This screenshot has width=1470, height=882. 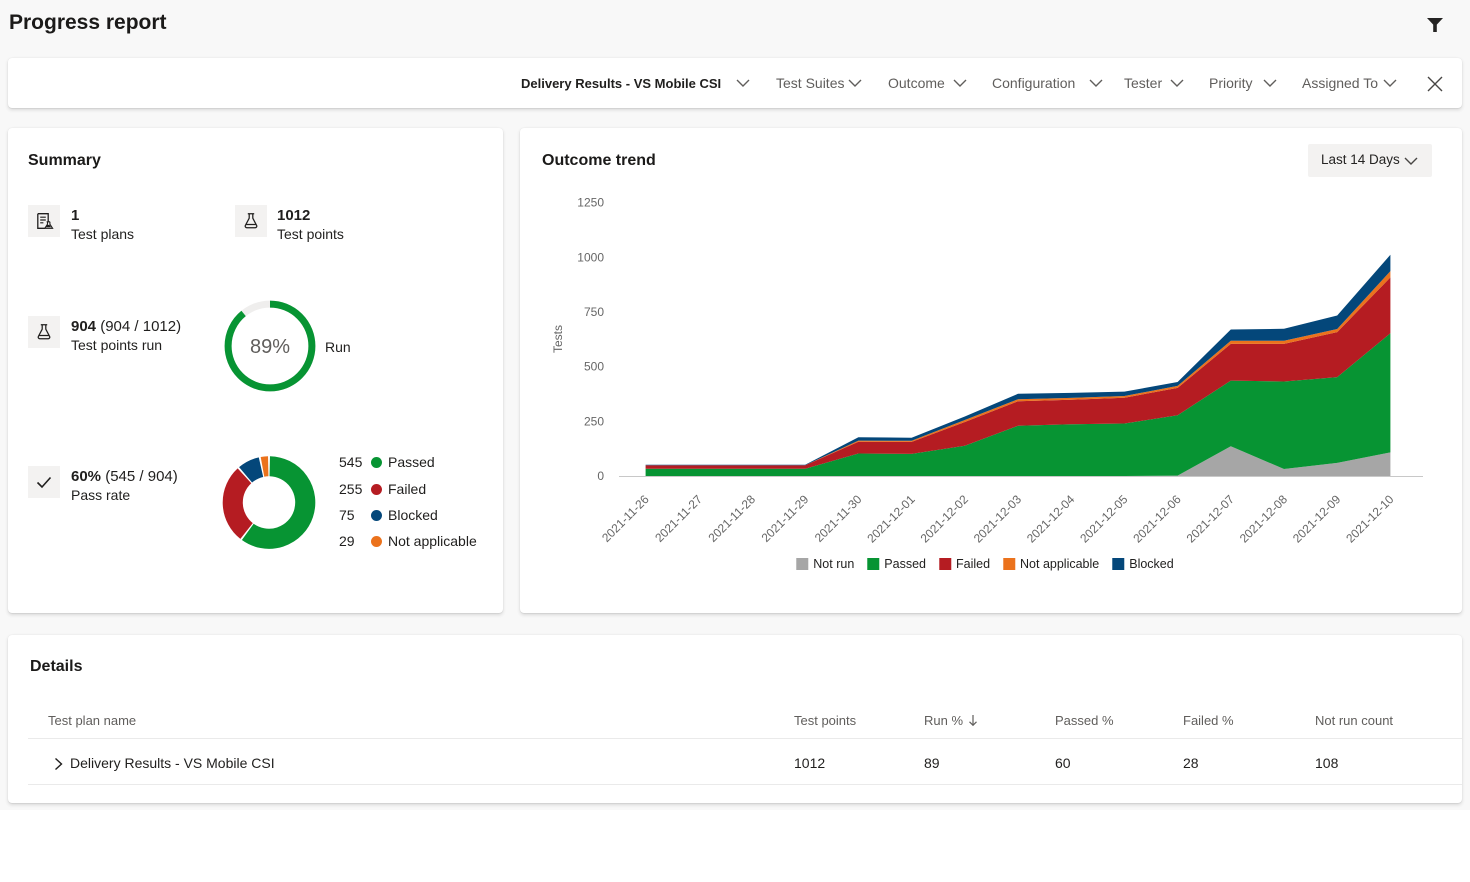 I want to click on svg-text: 2021-11-27, so click(x=678, y=518).